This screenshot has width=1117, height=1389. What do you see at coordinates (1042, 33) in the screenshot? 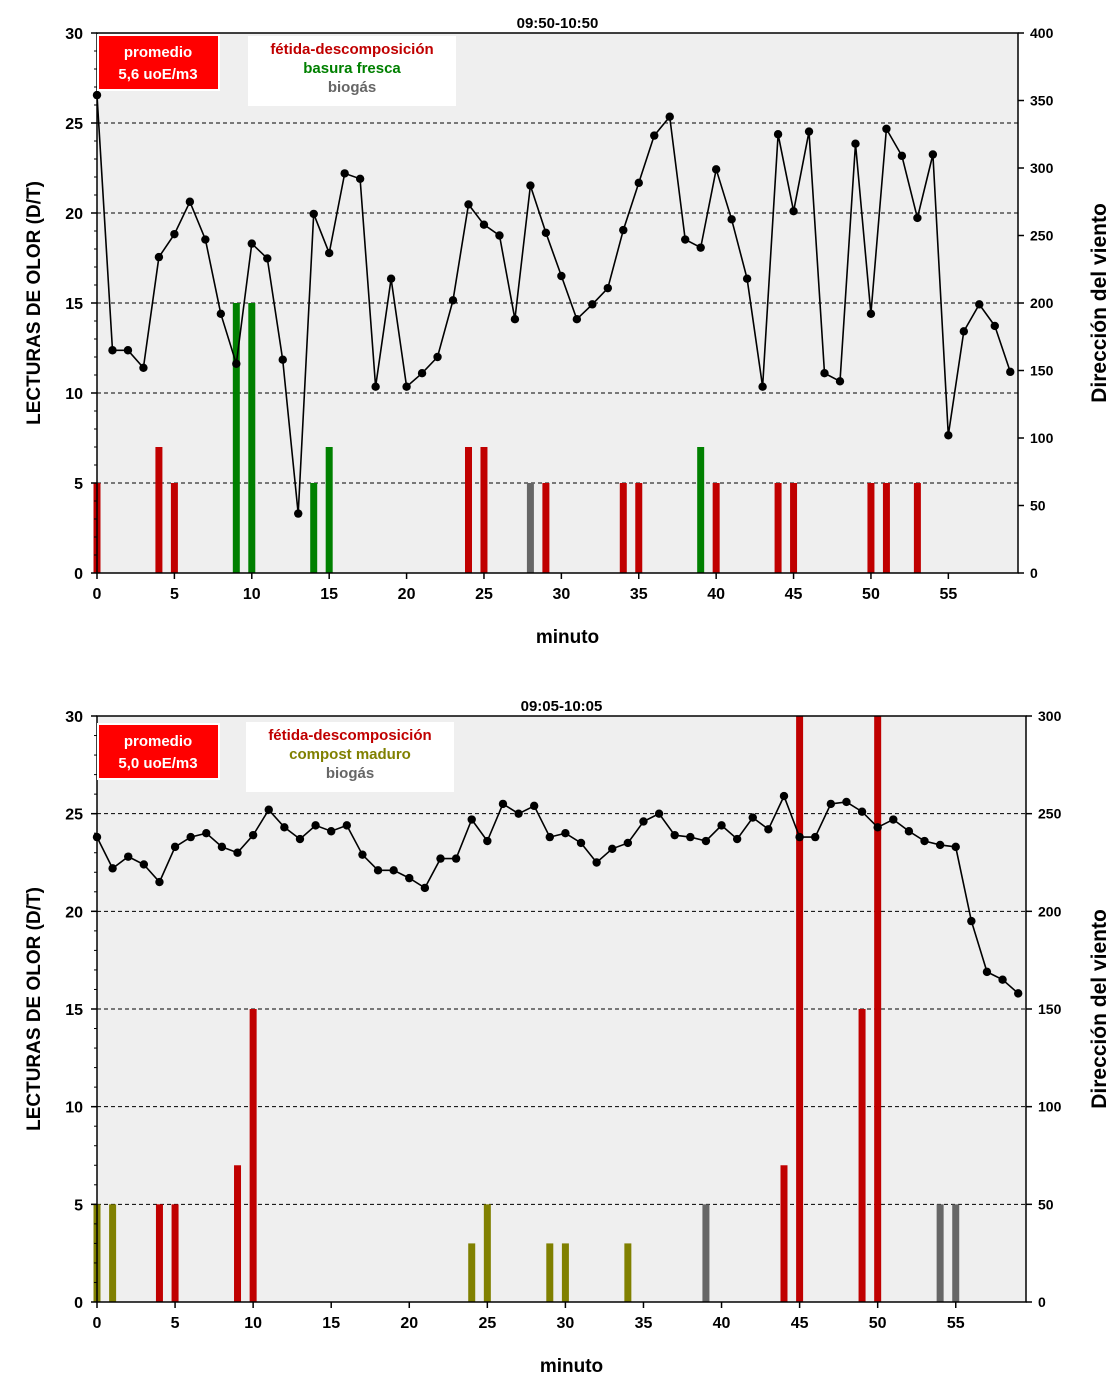
I see `y2-tick-label: 400` at bounding box center [1042, 33].